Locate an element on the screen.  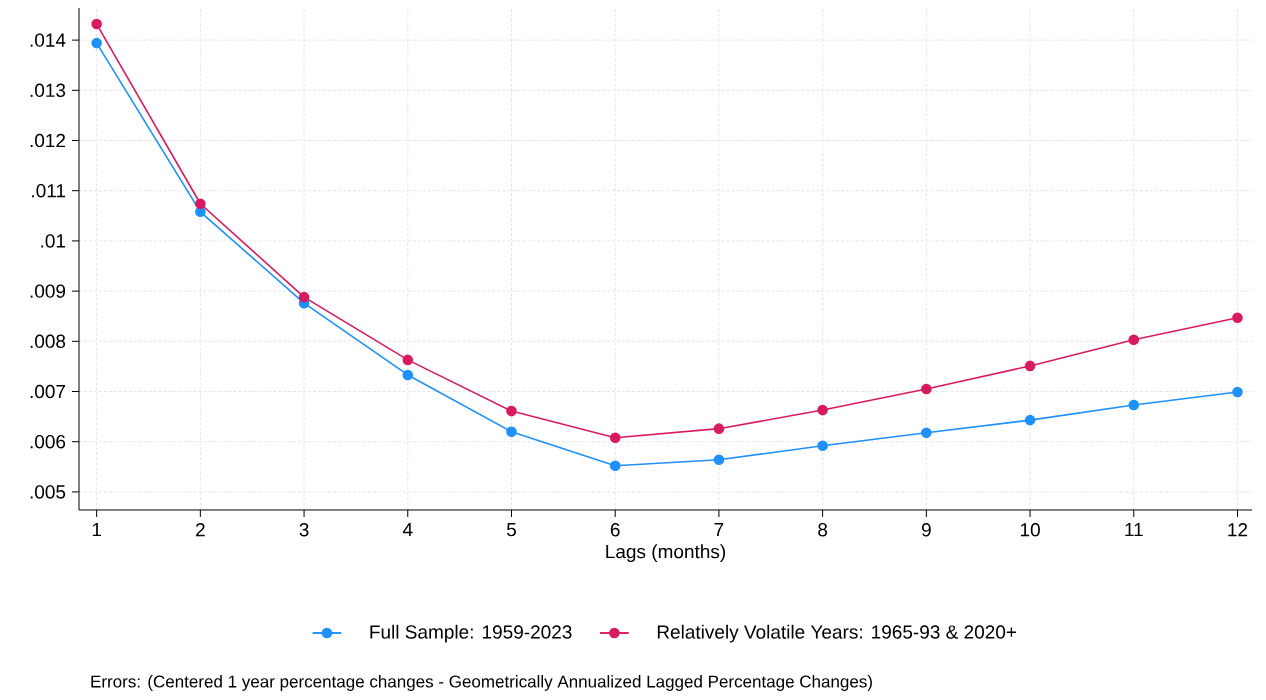
x-tick-label: 8 is located at coordinates (823, 530).